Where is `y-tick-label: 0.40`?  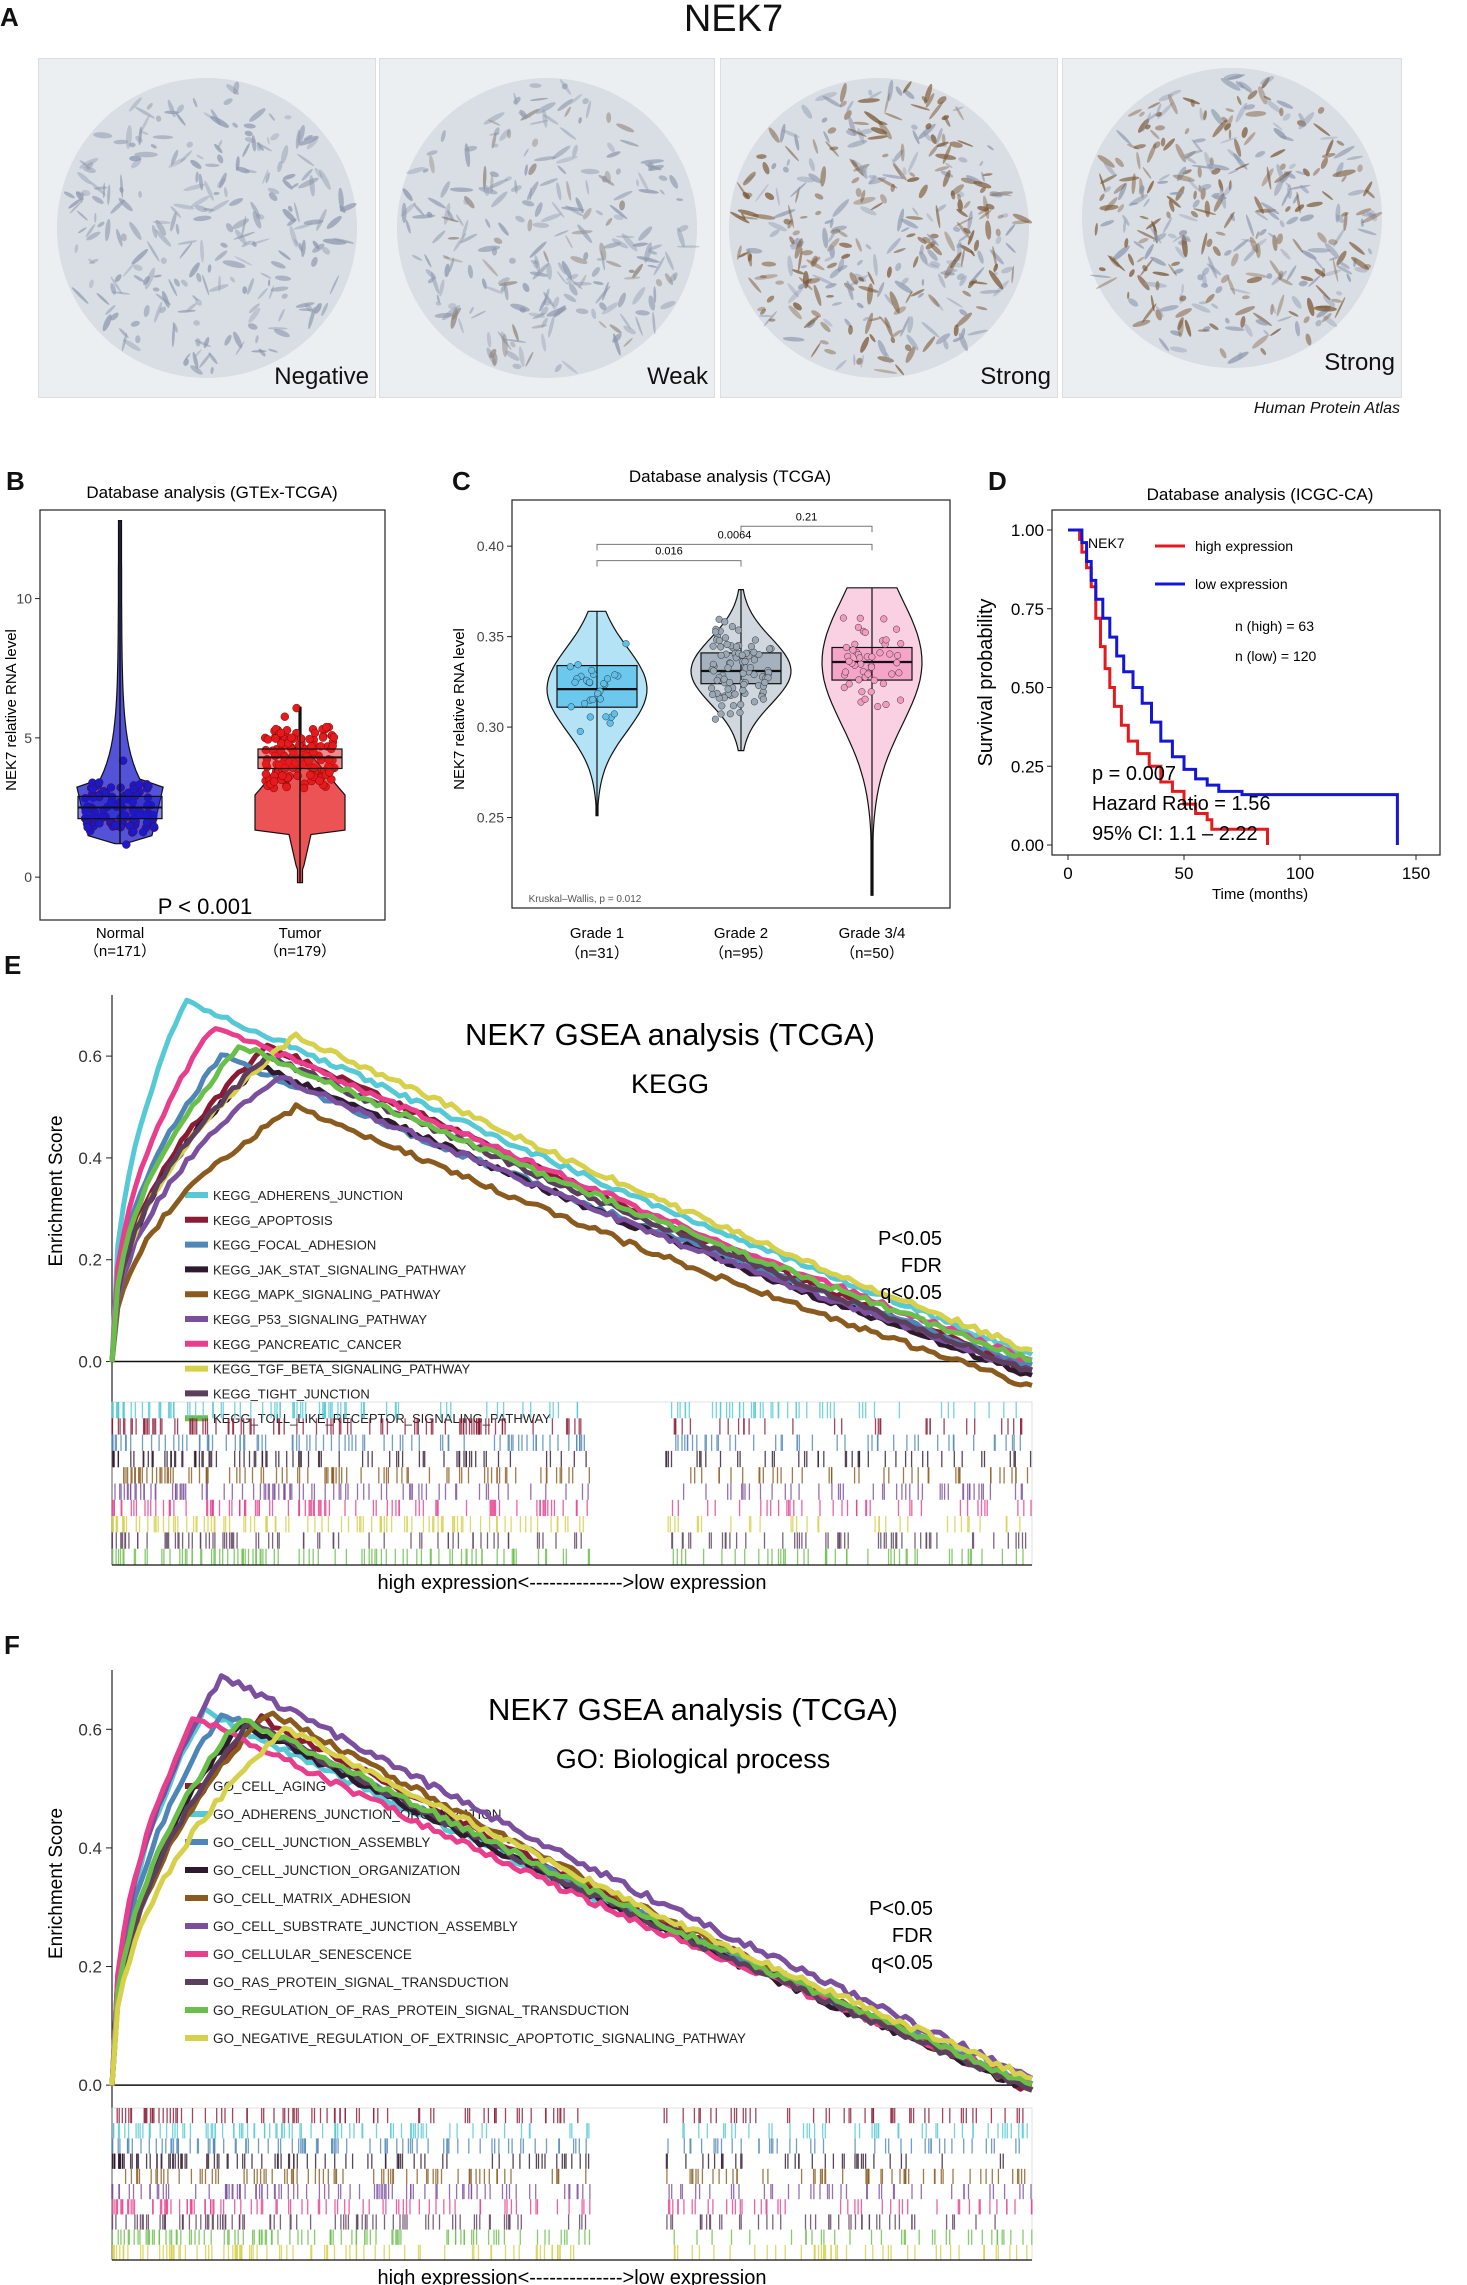
y-tick-label: 0.40 is located at coordinates (490, 546).